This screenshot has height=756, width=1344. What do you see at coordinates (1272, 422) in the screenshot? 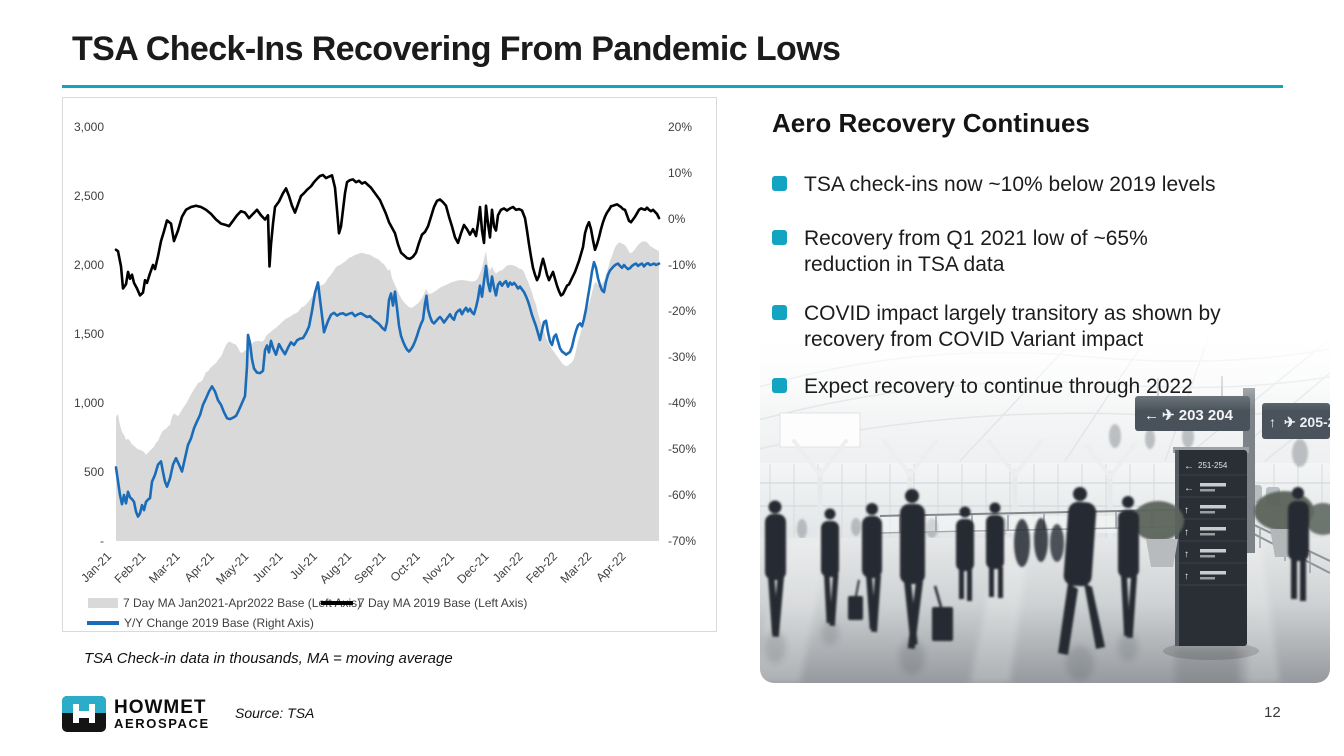
I see `gate-sign-arrow-icon: ↑` at bounding box center [1272, 422].